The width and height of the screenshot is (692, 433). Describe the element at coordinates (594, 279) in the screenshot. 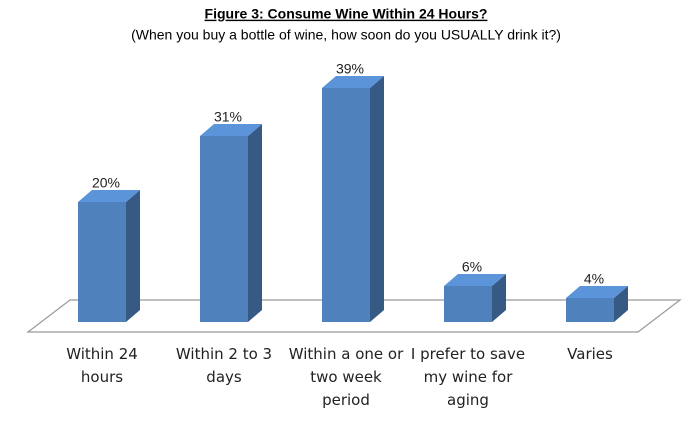

I see `data-label: 4%` at that location.